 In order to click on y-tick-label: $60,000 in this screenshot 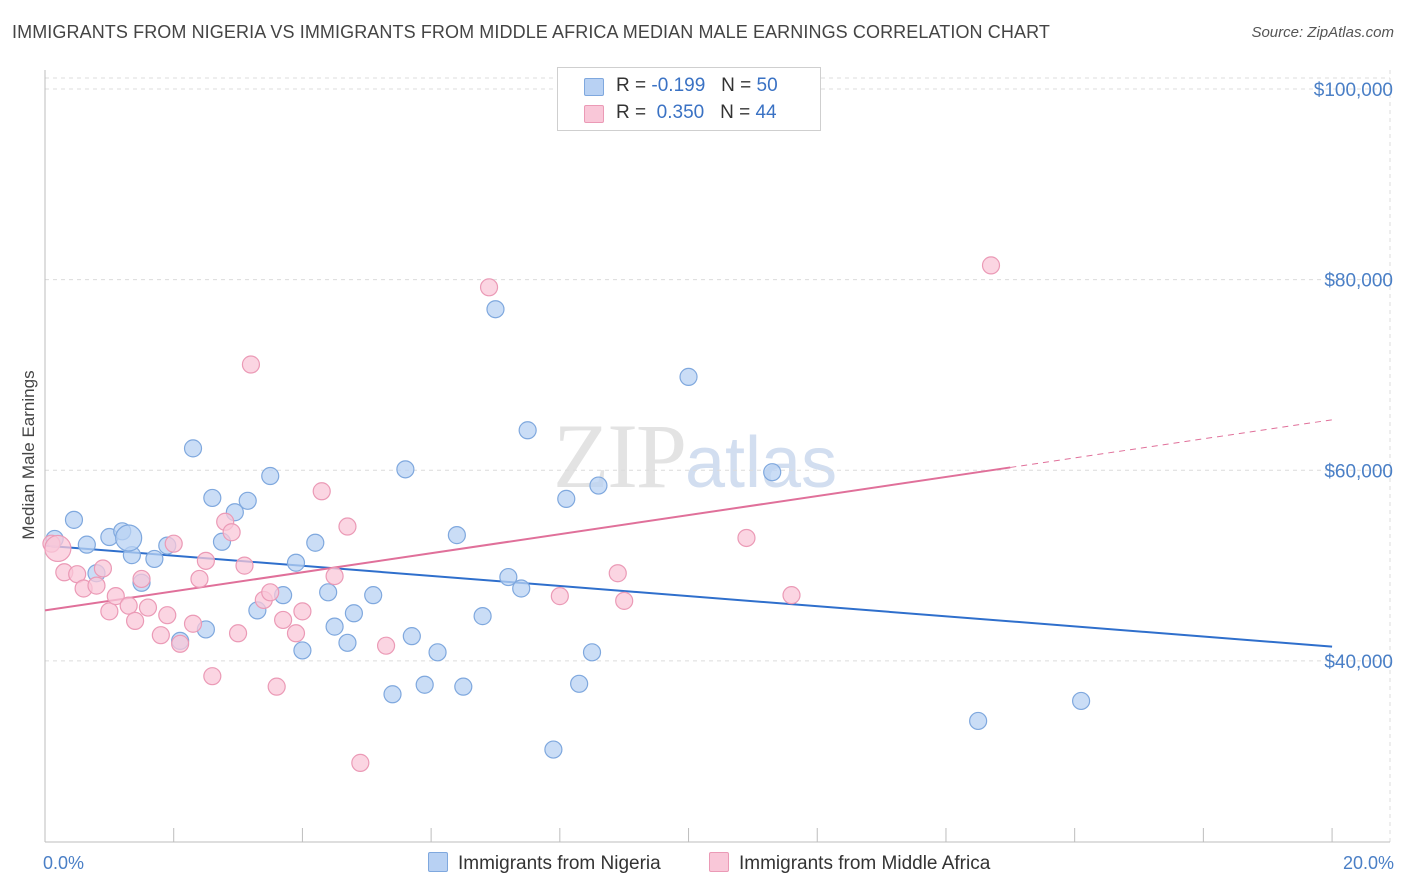, I will do `click(1358, 471)`.